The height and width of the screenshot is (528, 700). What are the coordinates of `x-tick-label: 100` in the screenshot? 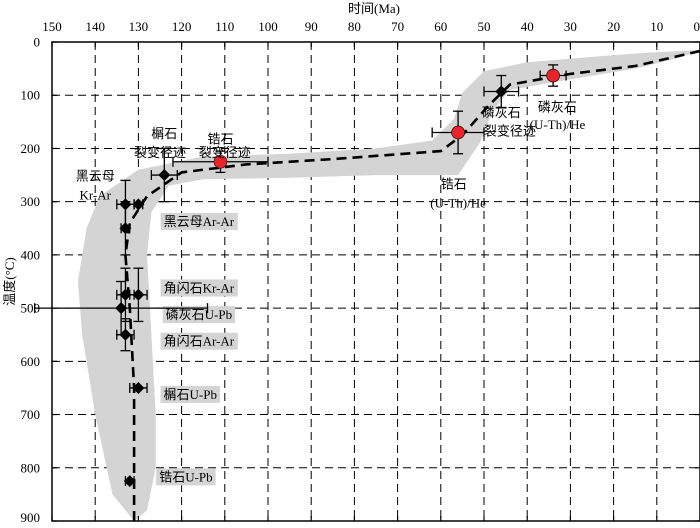 It's located at (268, 26).